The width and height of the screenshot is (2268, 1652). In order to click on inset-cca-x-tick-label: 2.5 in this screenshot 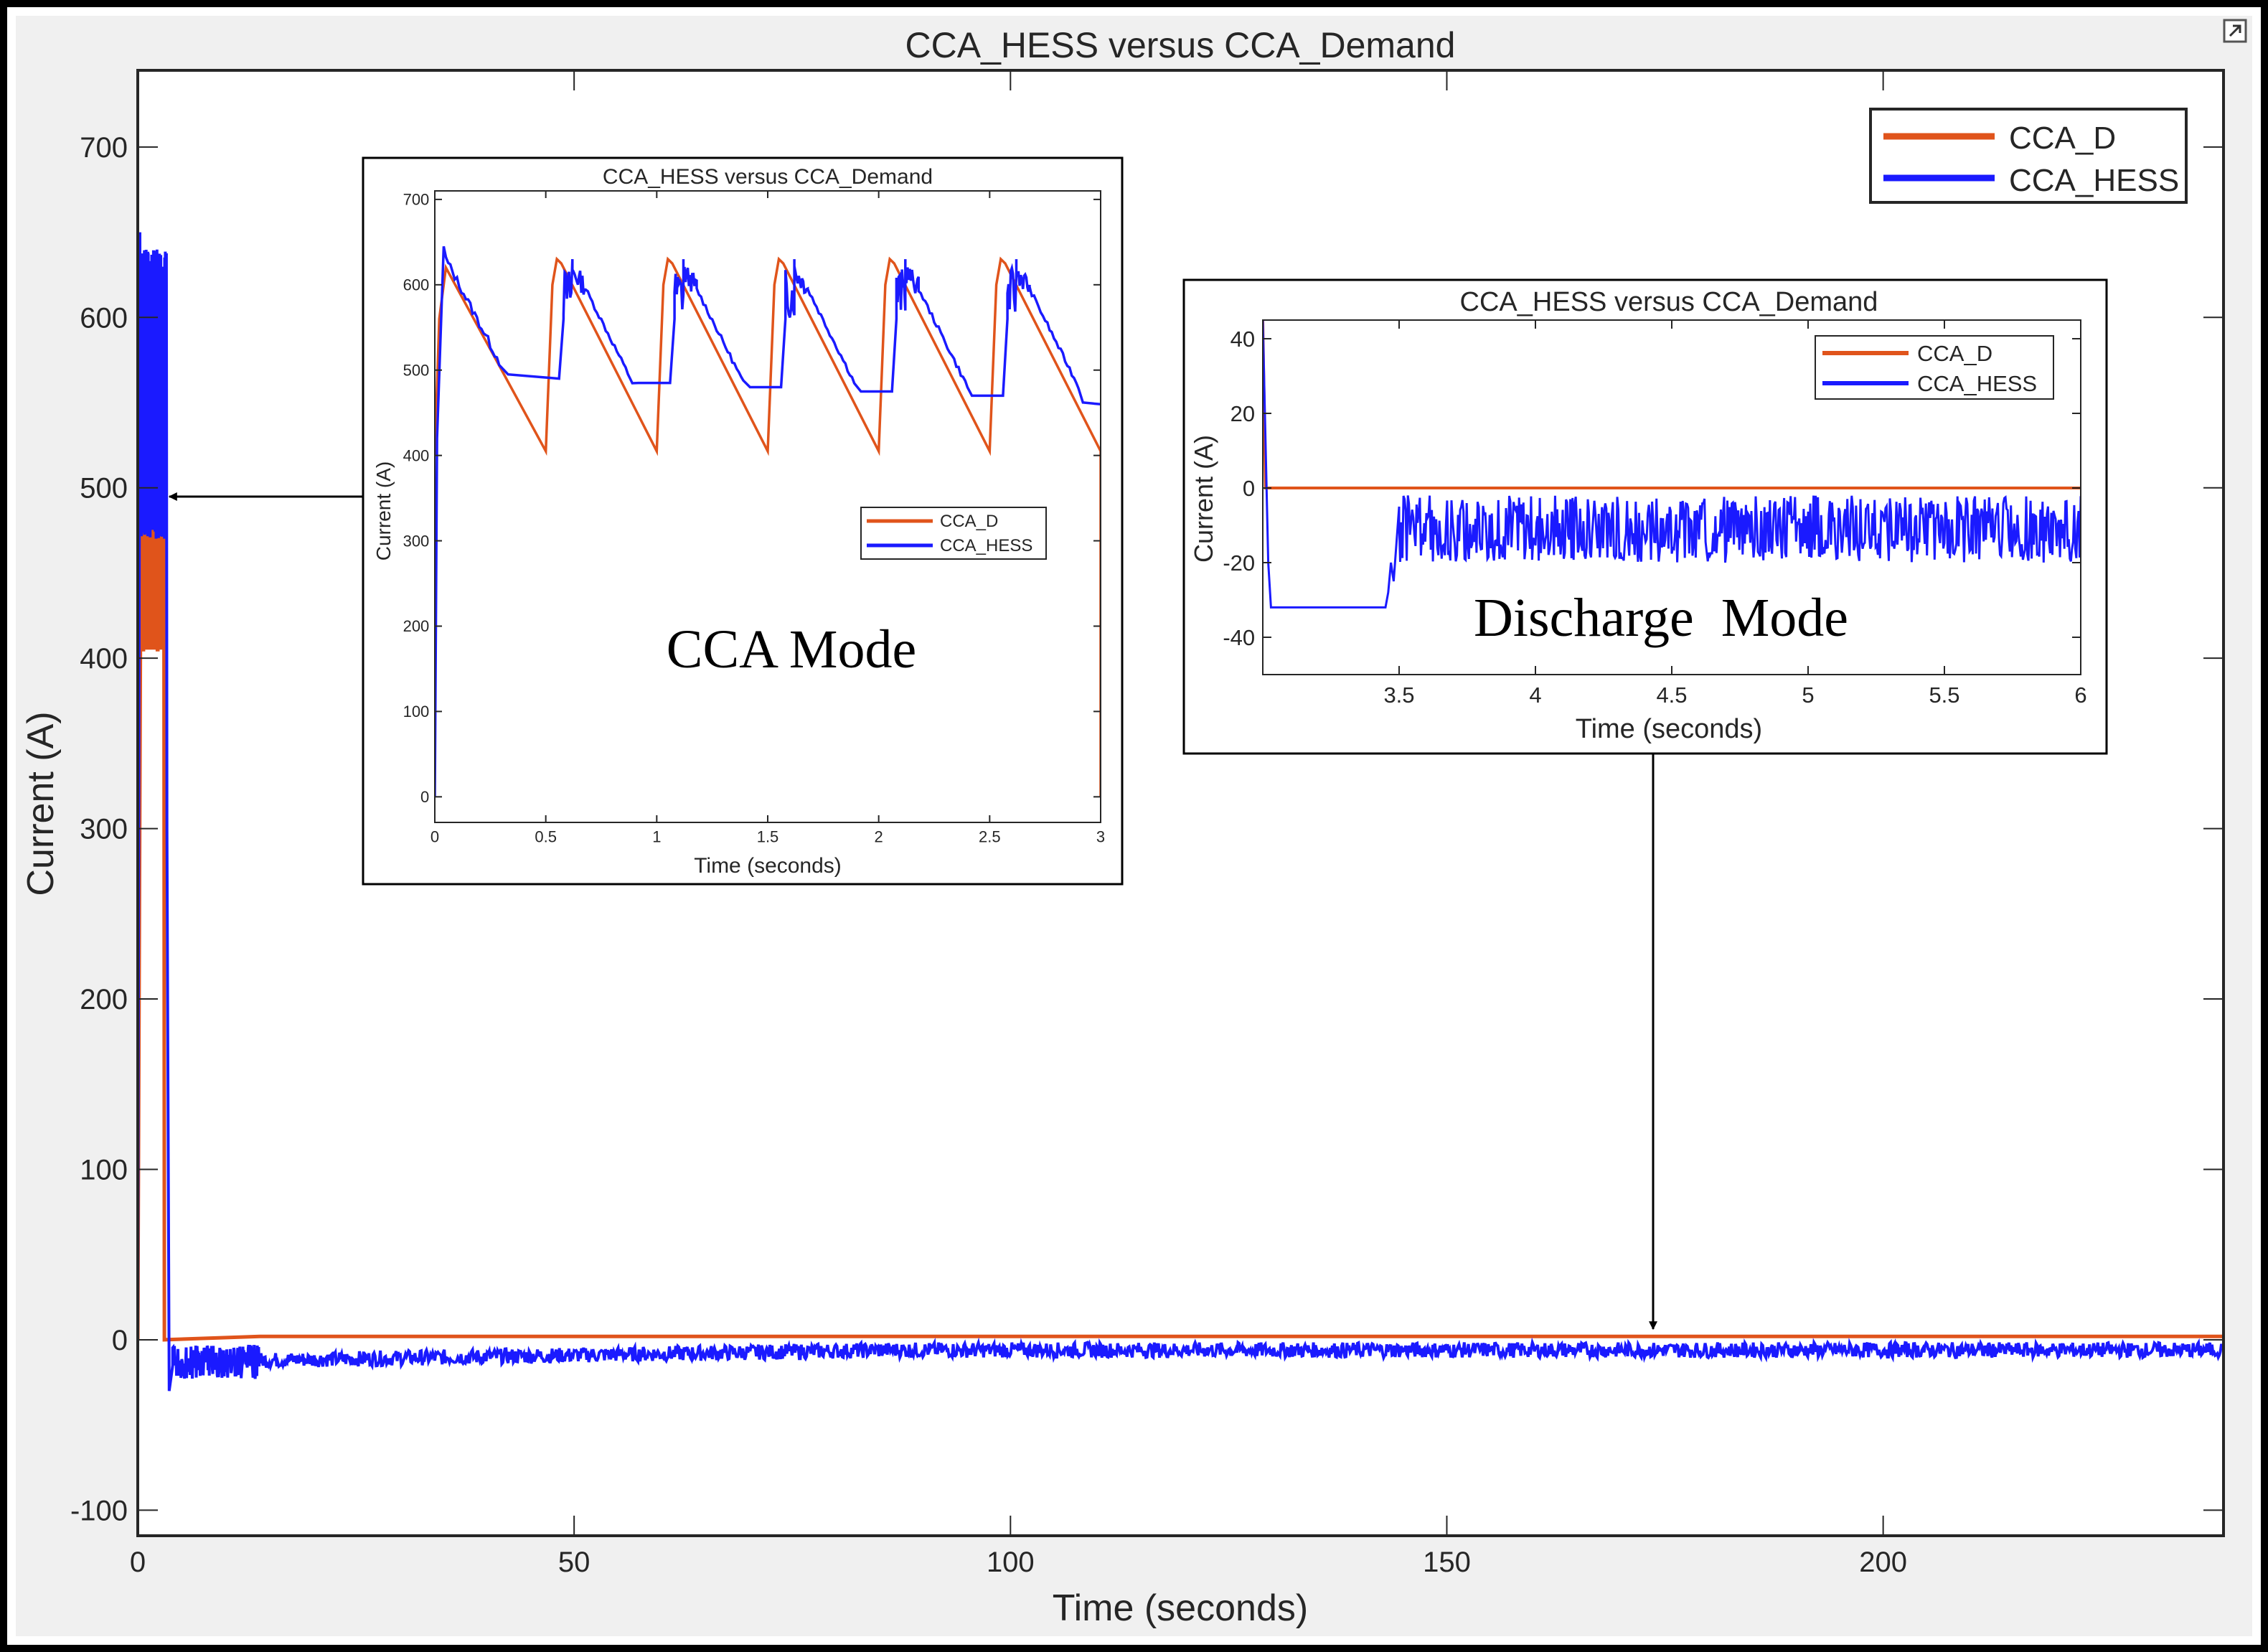, I will do `click(990, 837)`.